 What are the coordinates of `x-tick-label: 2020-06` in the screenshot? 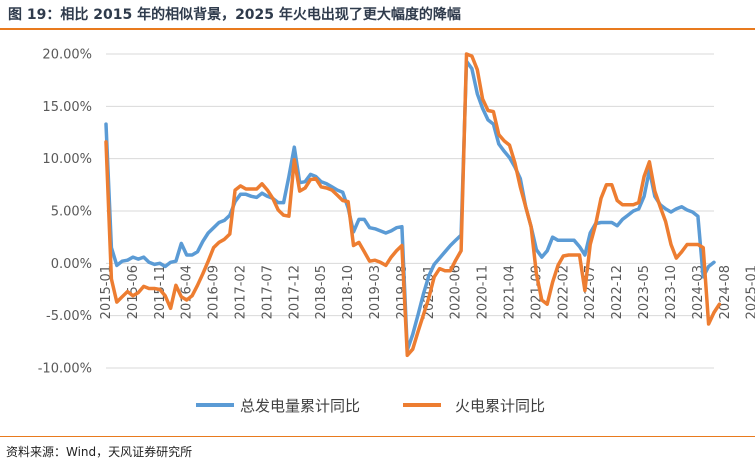 It's located at (456, 292).